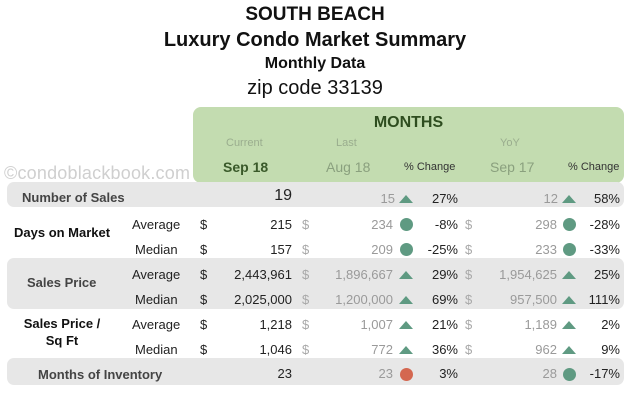 This screenshot has width=630, height=401. What do you see at coordinates (275, 324) in the screenshot?
I see `psf-avg-current: 1,218` at bounding box center [275, 324].